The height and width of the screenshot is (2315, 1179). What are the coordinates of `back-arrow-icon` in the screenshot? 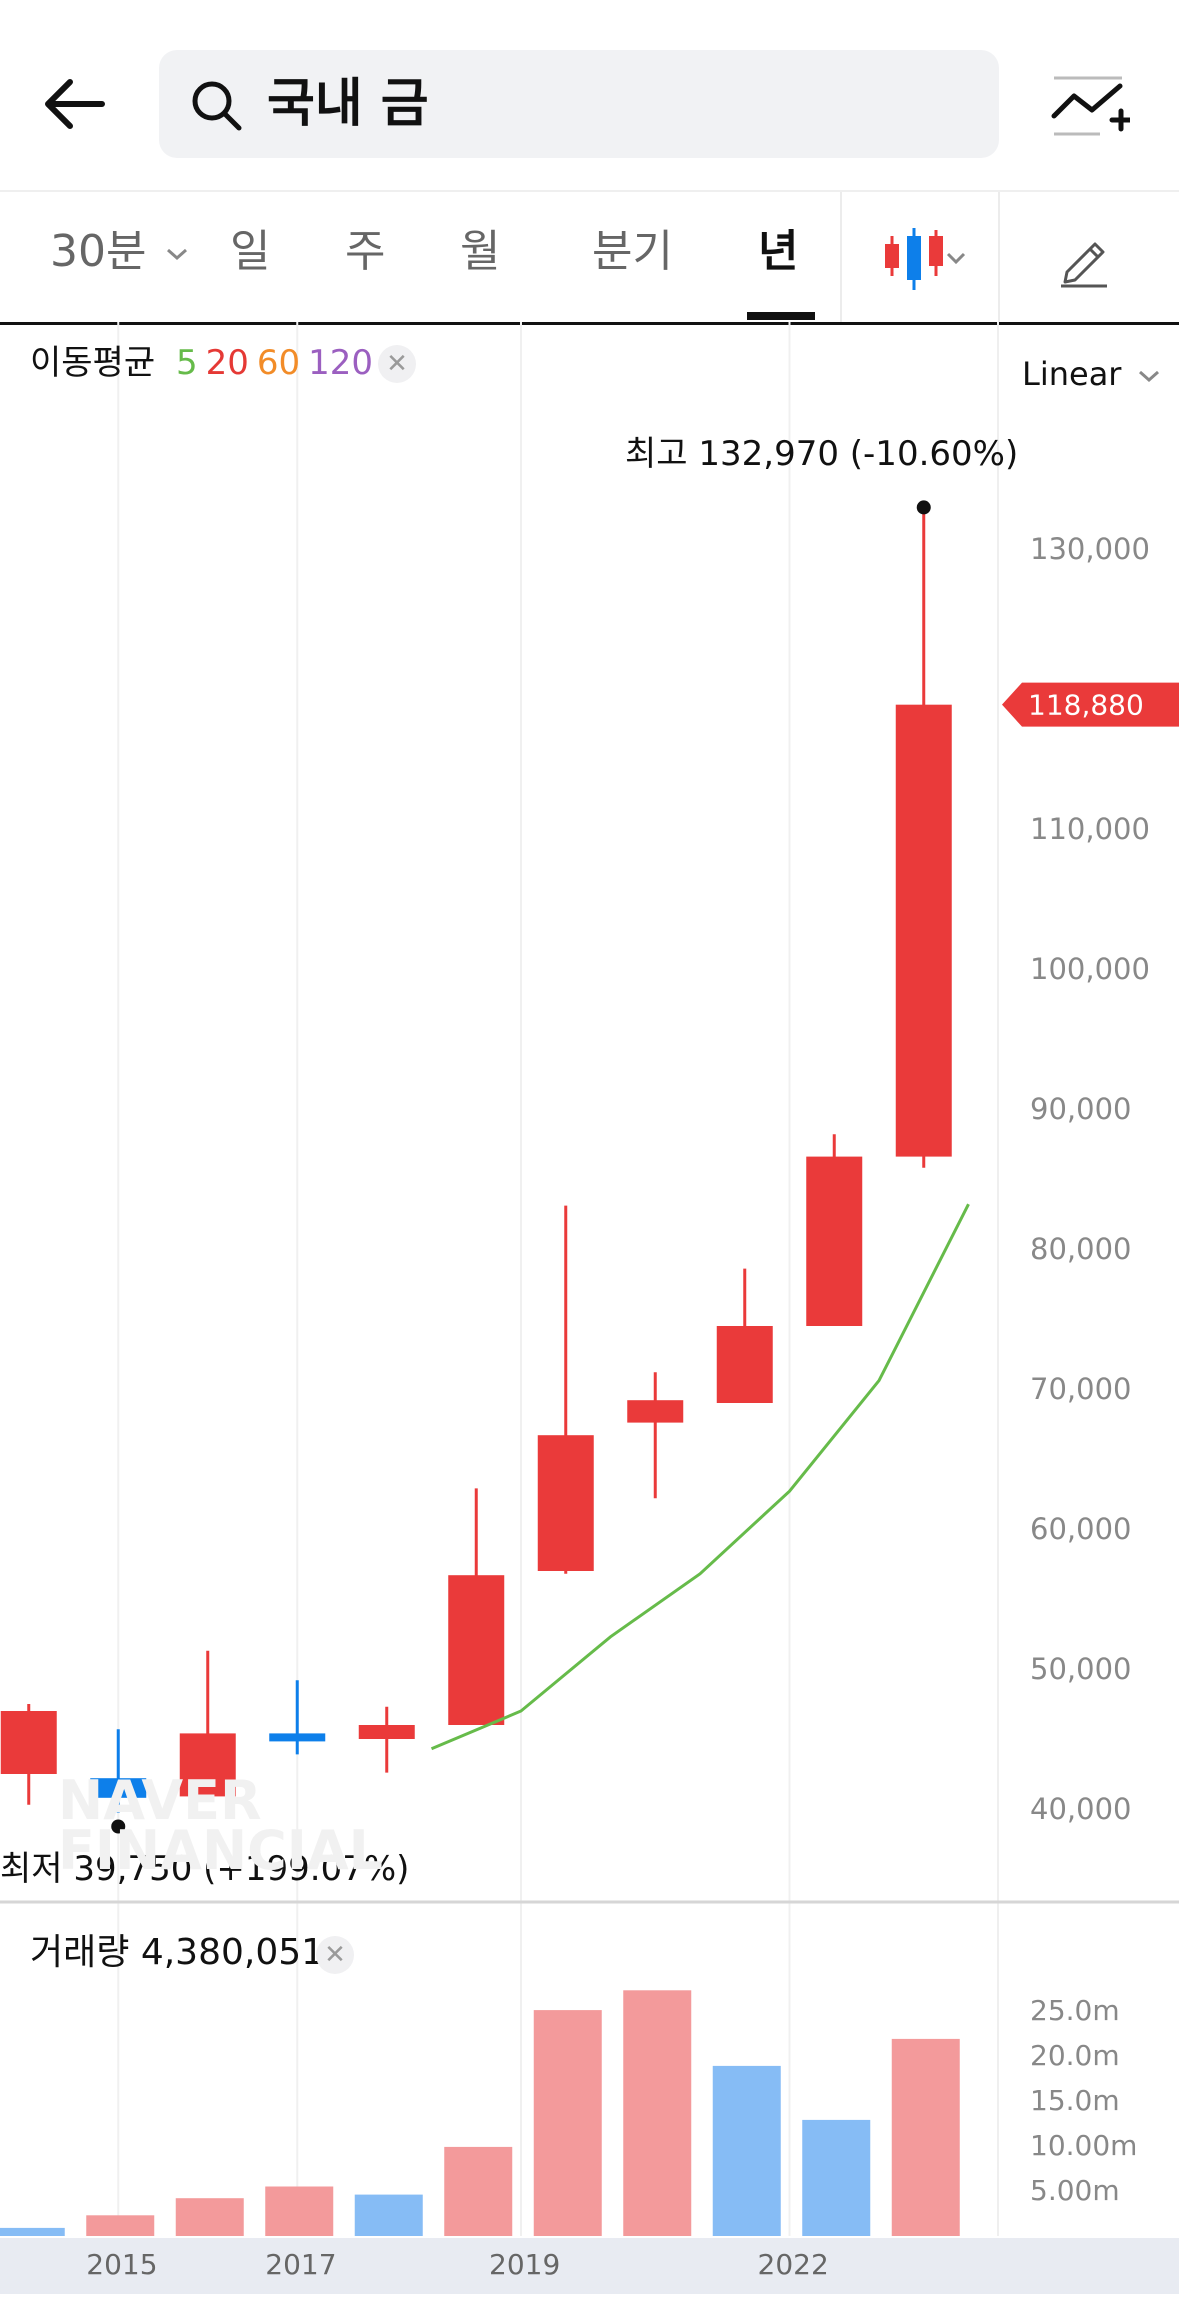 It's located at (80, 106).